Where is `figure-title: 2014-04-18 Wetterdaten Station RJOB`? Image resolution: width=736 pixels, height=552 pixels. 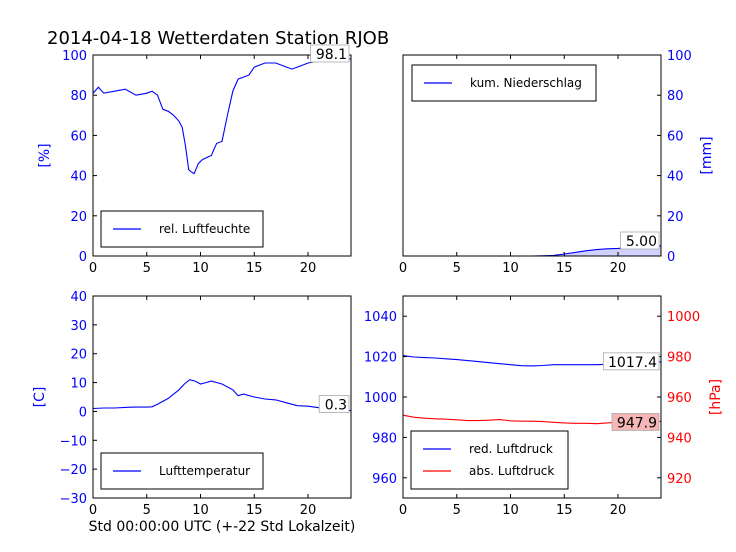
figure-title: 2014-04-18 Wetterdaten Station RJOB is located at coordinates (218, 38).